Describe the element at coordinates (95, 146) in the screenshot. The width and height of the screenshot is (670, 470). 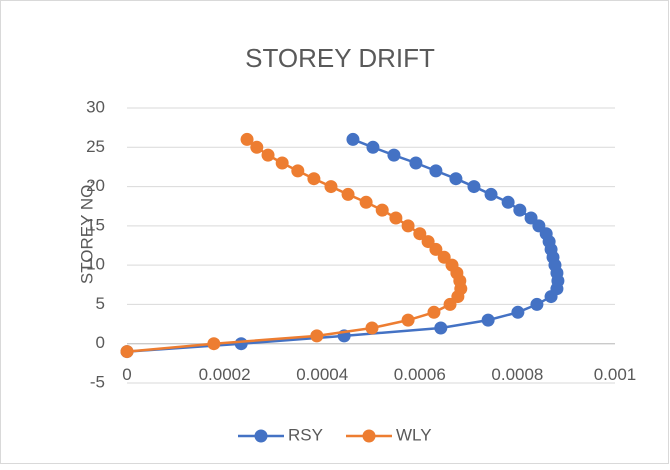
I see `y-tick-label: 25` at that location.